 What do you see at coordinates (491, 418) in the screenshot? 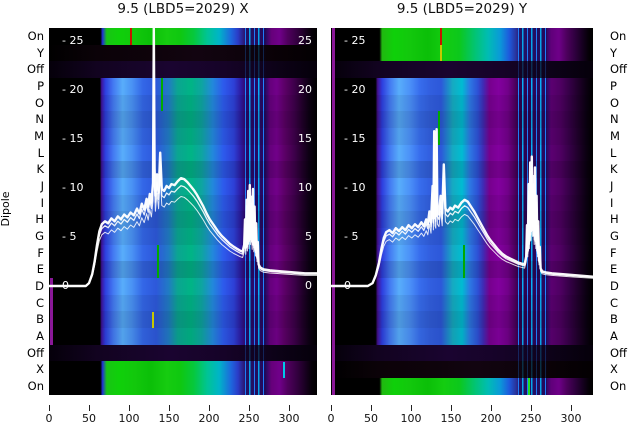
I see `x-axis-tick-label: 200` at bounding box center [491, 418].